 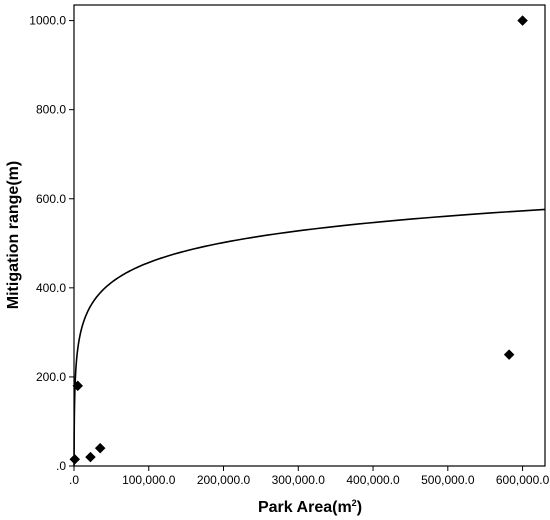 I want to click on y-axis-label: Mitigation range(m), so click(x=13, y=235).